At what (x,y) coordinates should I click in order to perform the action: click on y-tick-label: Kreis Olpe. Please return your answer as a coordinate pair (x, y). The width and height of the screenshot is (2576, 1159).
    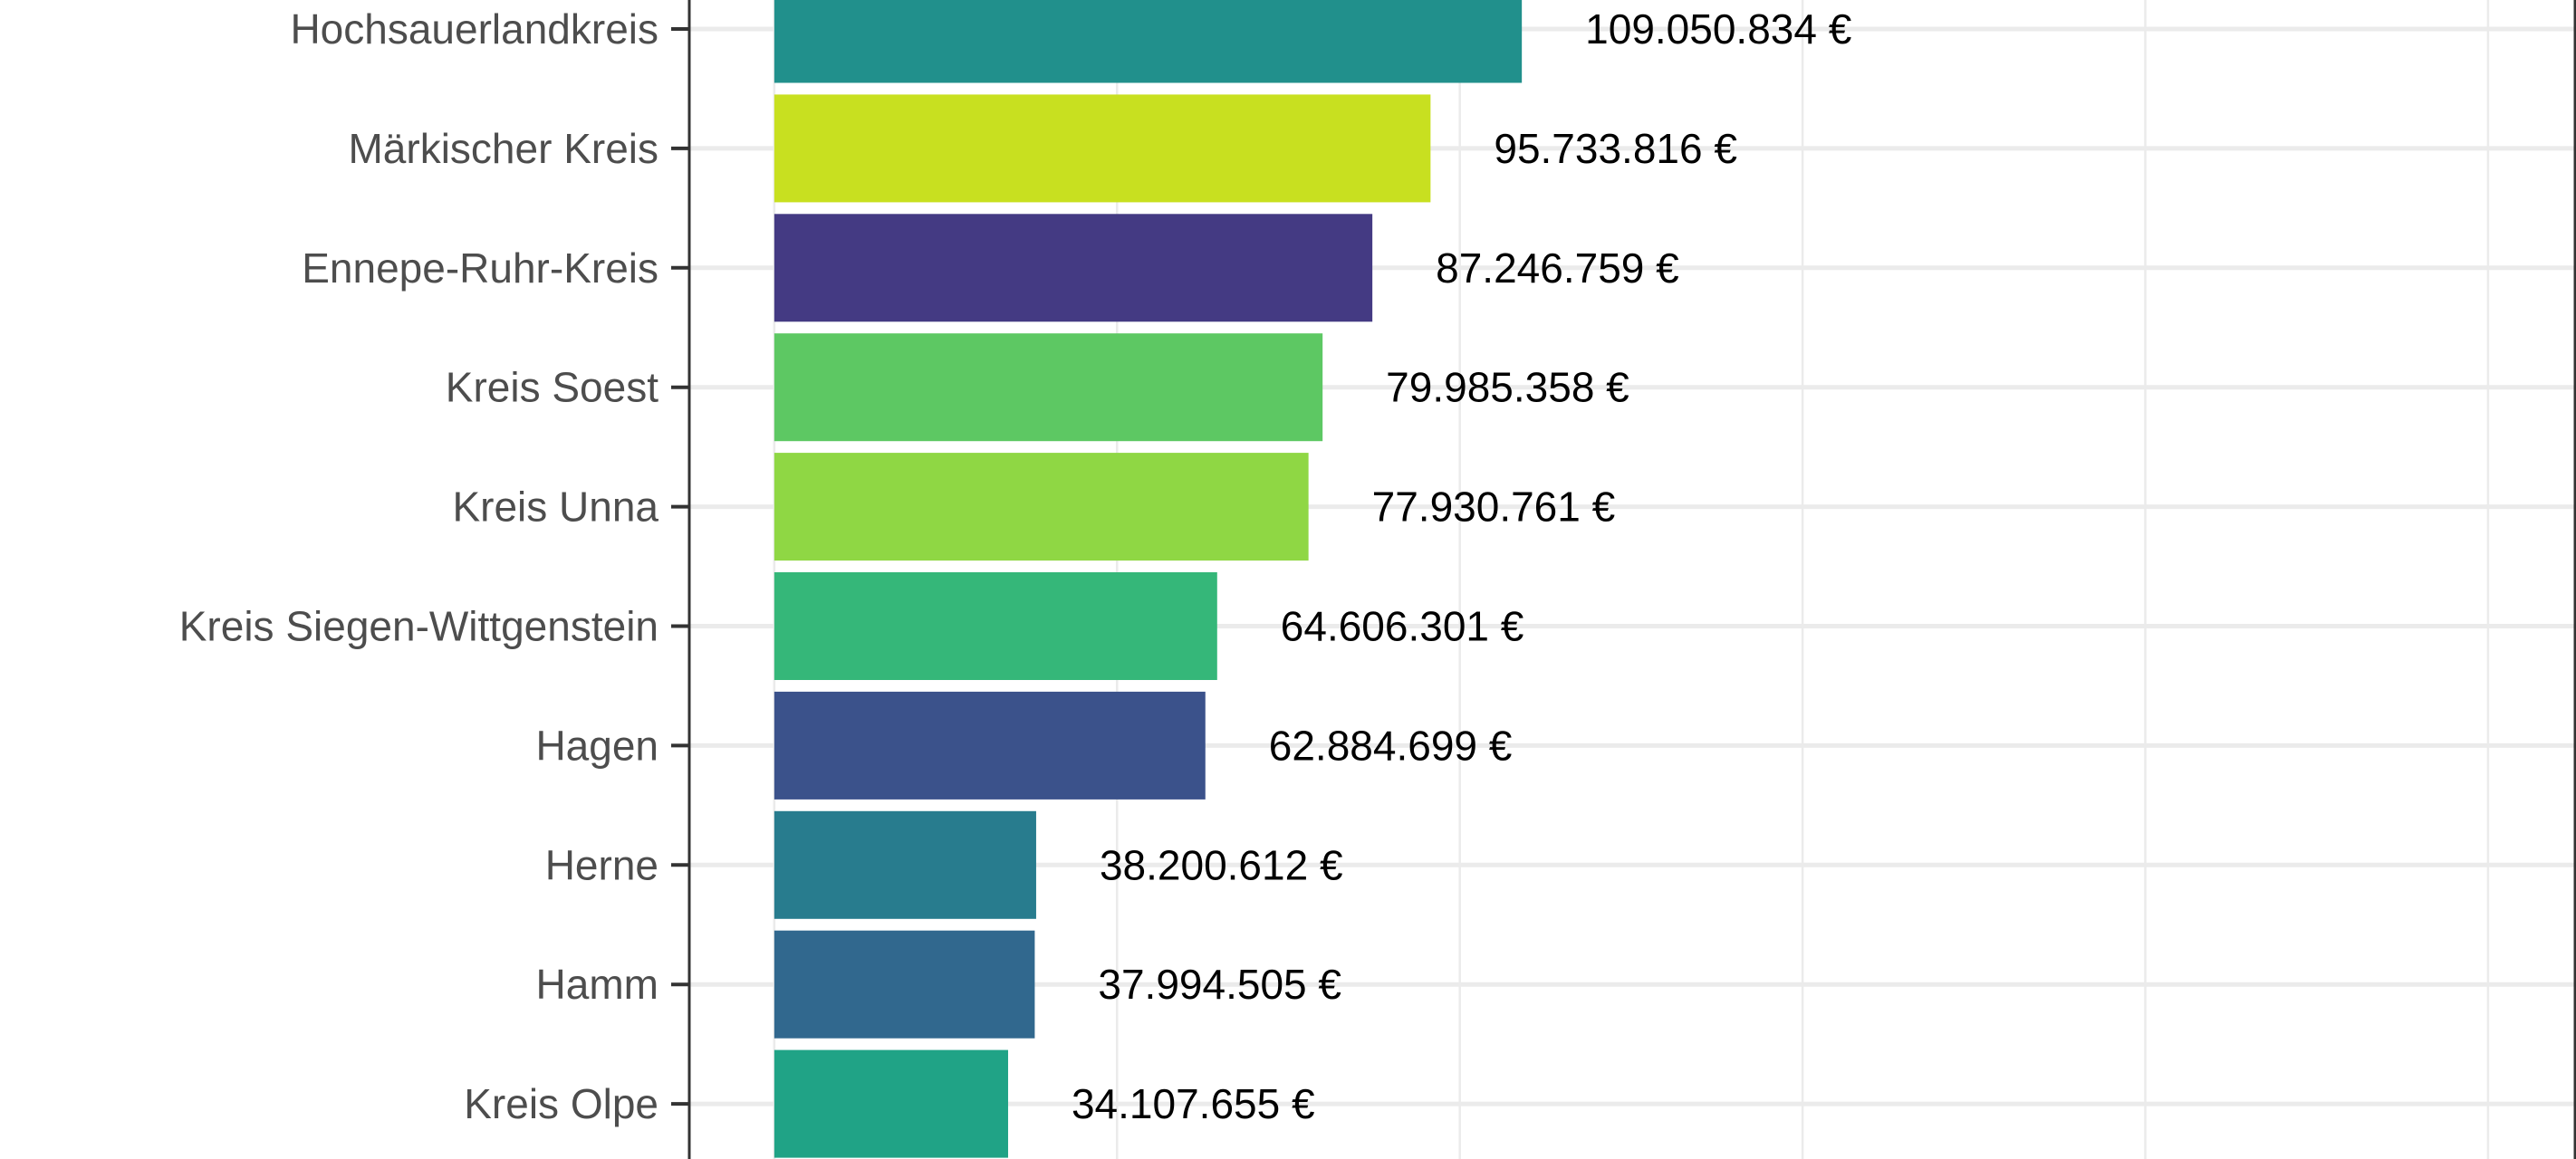
    Looking at the image, I should click on (561, 1103).